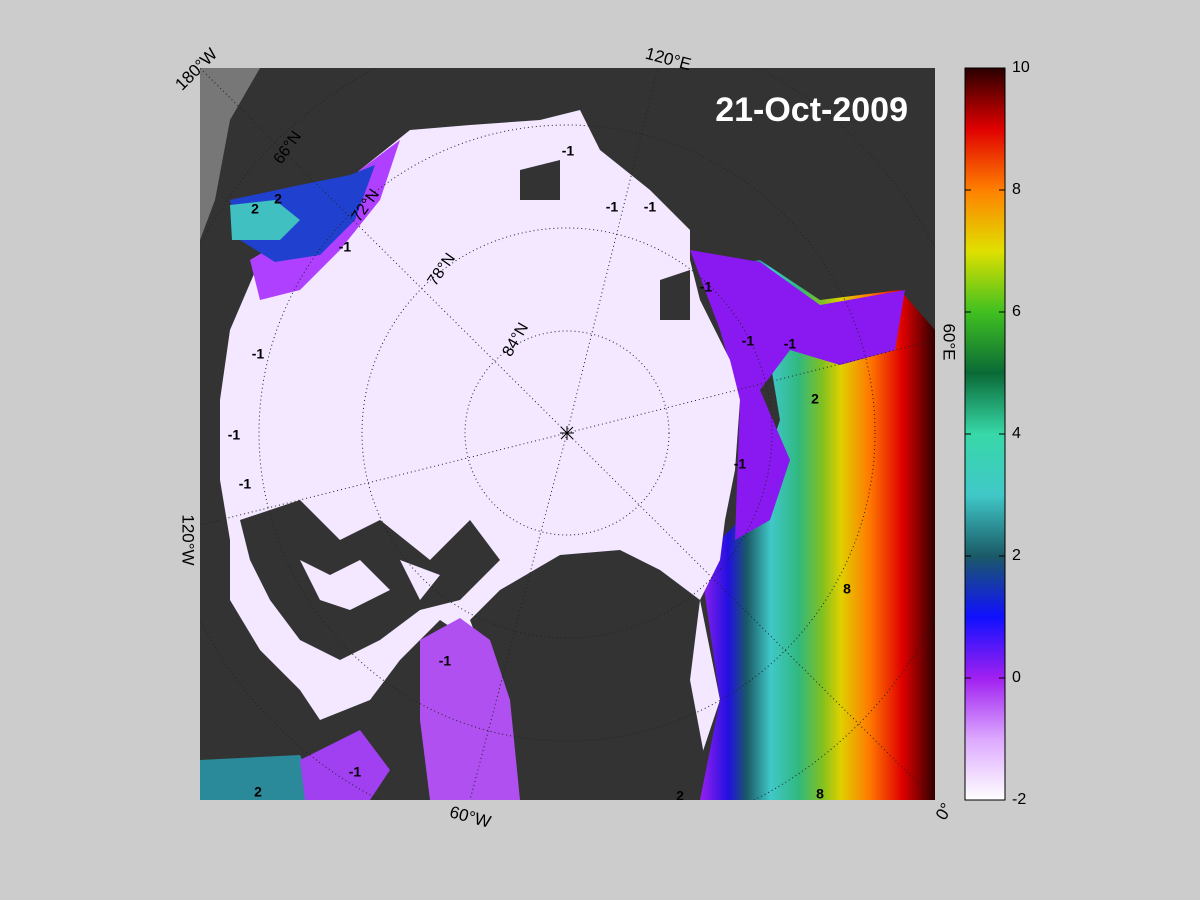  I want to click on baffin-bay, so click(470, 709).